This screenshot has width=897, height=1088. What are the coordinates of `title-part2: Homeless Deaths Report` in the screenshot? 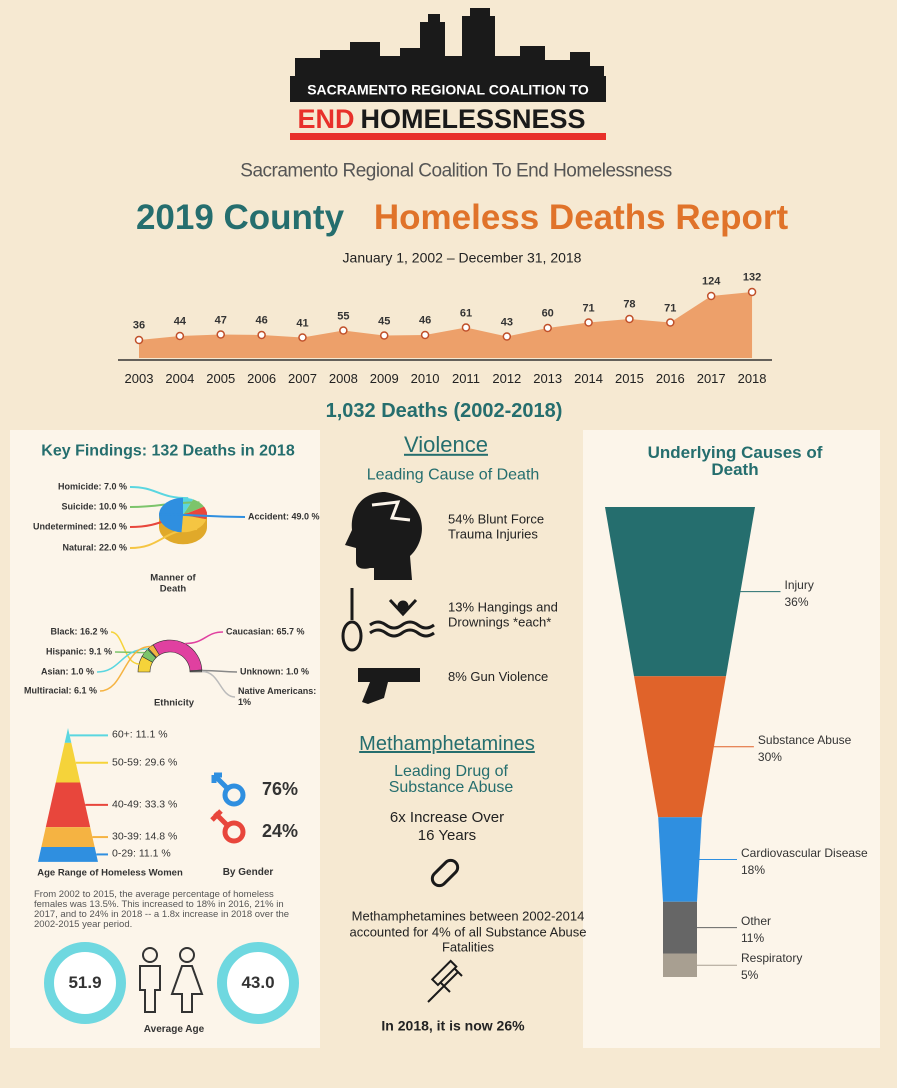 It's located at (581, 217).